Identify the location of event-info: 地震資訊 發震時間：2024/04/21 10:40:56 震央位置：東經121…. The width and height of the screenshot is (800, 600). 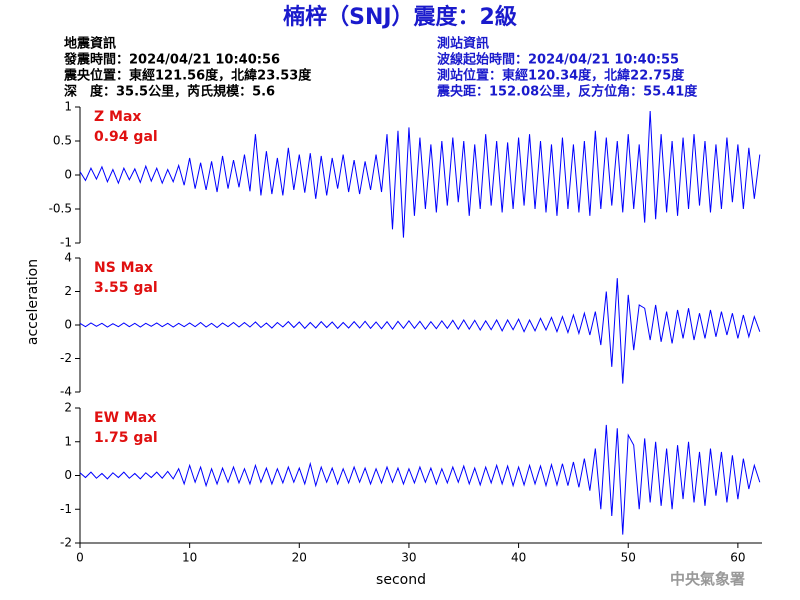
(187, 68).